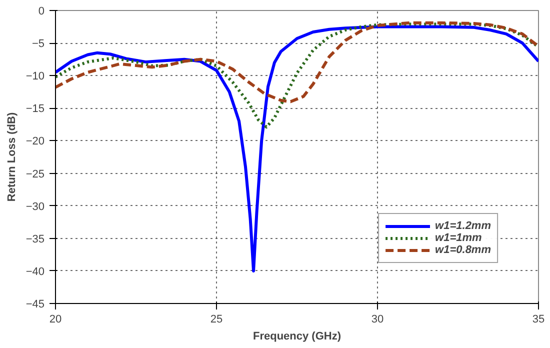 This screenshot has height=348, width=550. I want to click on y-tick-label: −40, so click(35, 272).